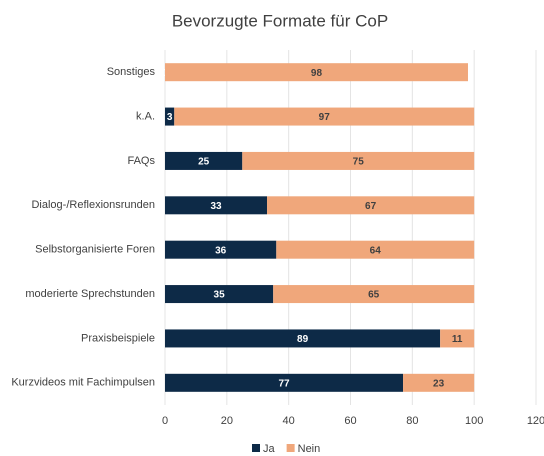 The height and width of the screenshot is (456, 544). I want to click on data-label: 25, so click(204, 162).